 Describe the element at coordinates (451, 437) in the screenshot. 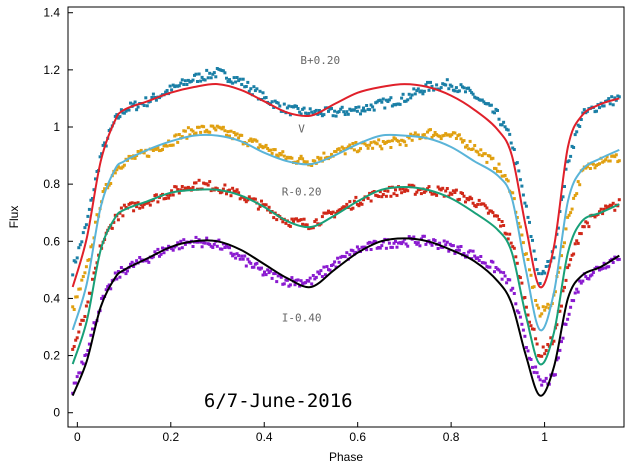

I see `x-tick-label: 0.8` at that location.